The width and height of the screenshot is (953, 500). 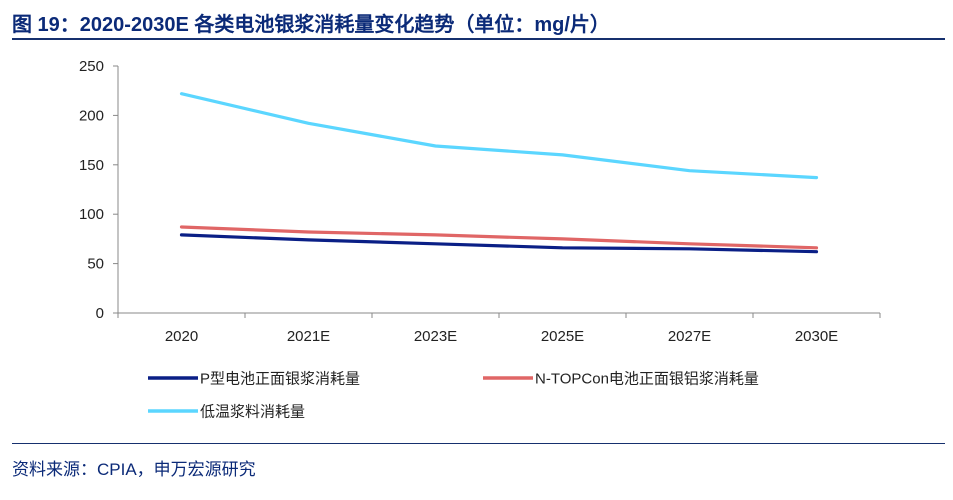 What do you see at coordinates (95, 264) in the screenshot?
I see `y-tick-label: 50` at bounding box center [95, 264].